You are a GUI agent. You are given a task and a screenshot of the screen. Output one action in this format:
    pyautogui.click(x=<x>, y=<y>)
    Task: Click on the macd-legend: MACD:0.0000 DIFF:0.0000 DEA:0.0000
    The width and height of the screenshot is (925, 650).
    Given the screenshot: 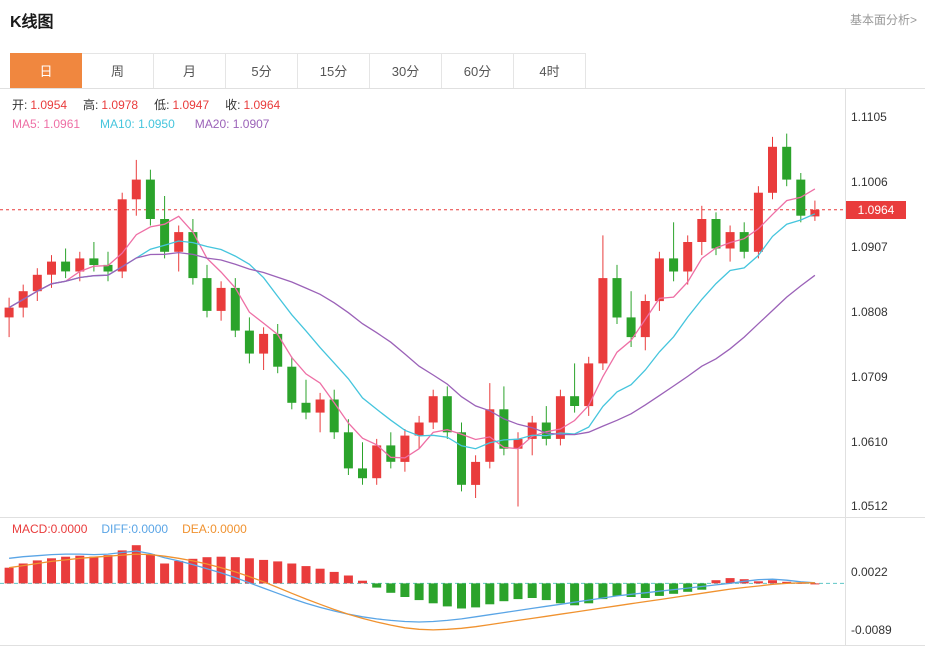 What is the action you would take?
    pyautogui.click(x=129, y=529)
    